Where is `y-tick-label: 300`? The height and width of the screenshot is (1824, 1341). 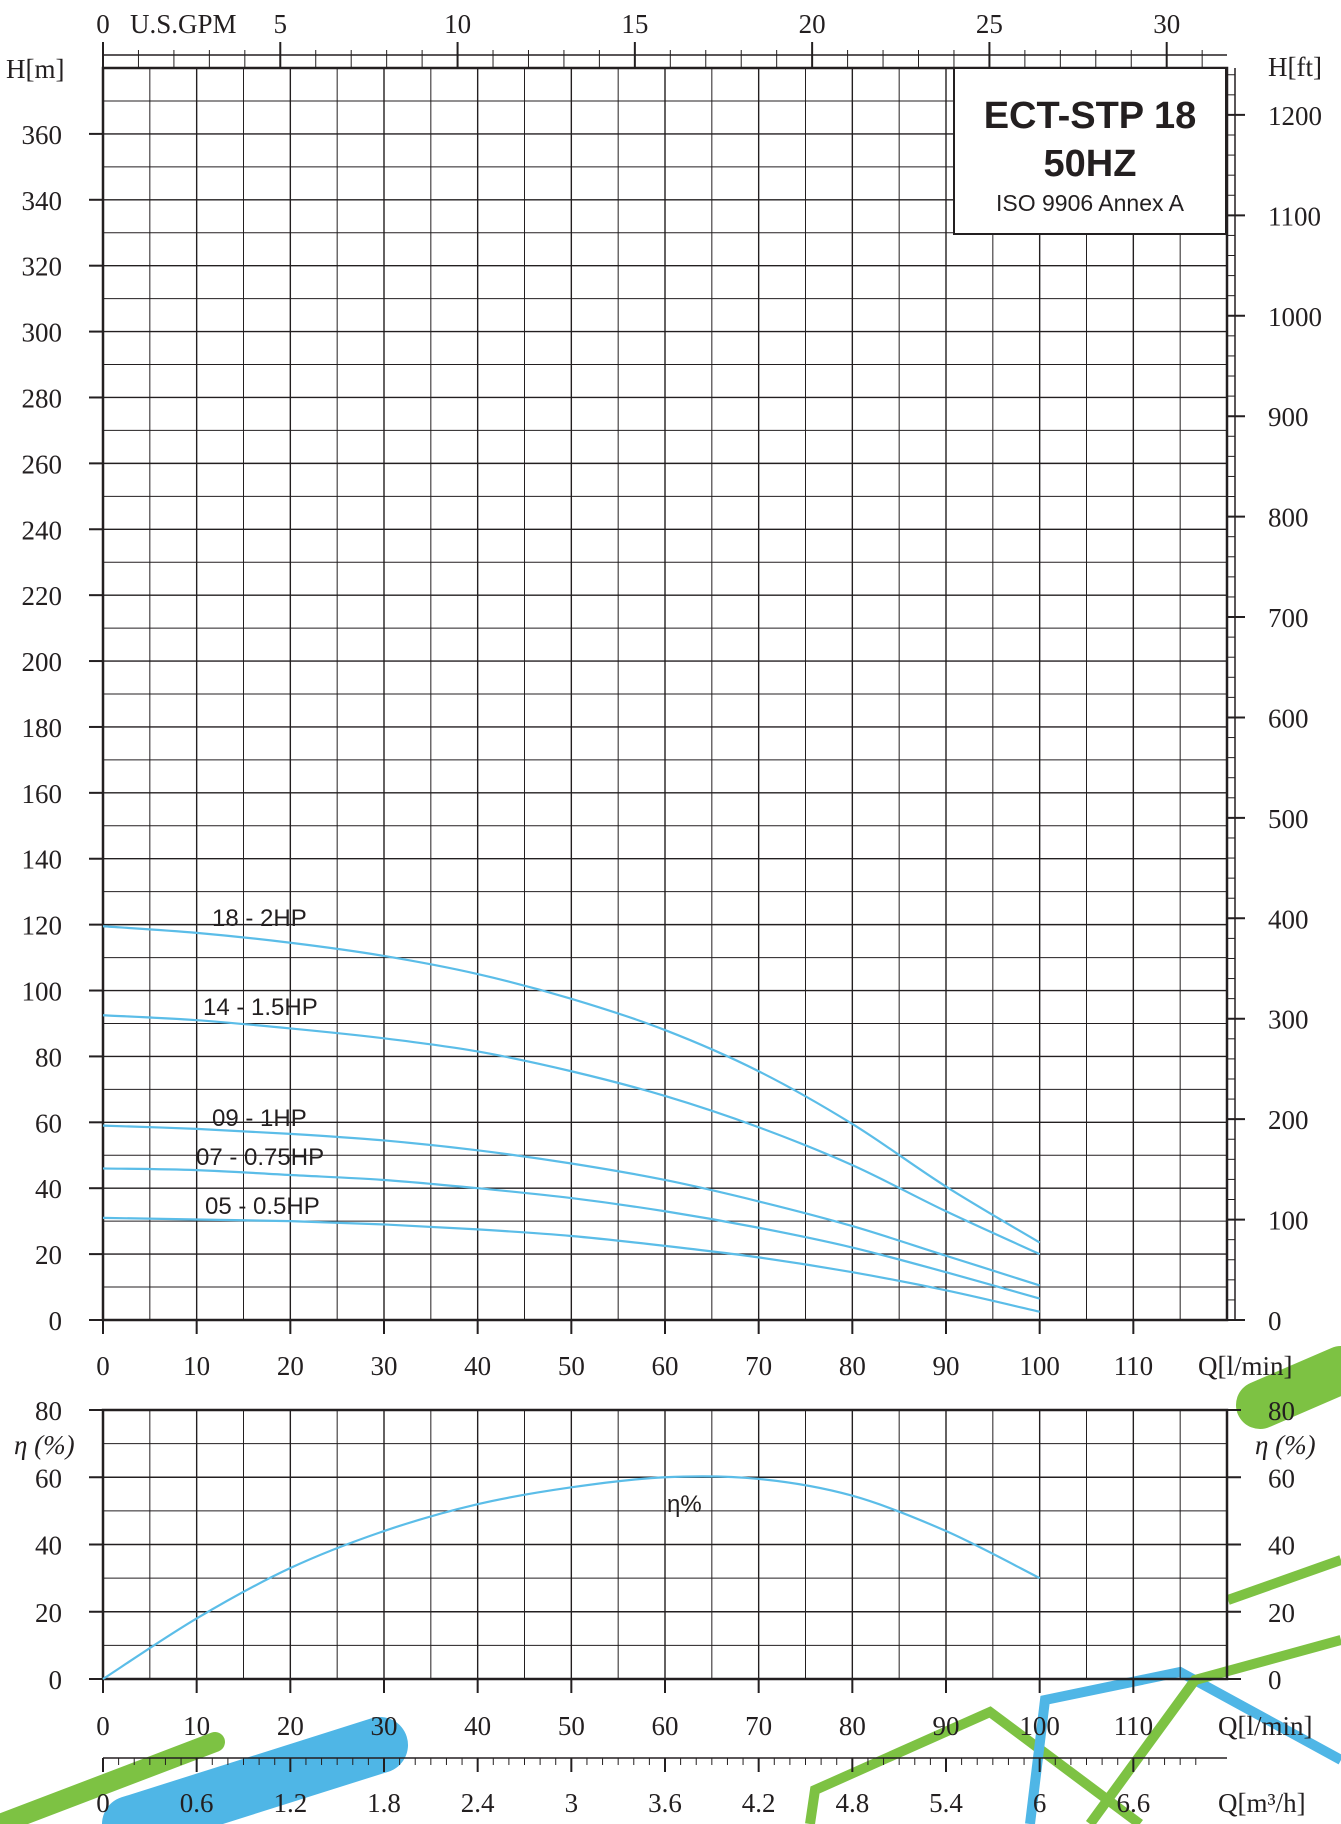
y-tick-label: 300 is located at coordinates (42, 333).